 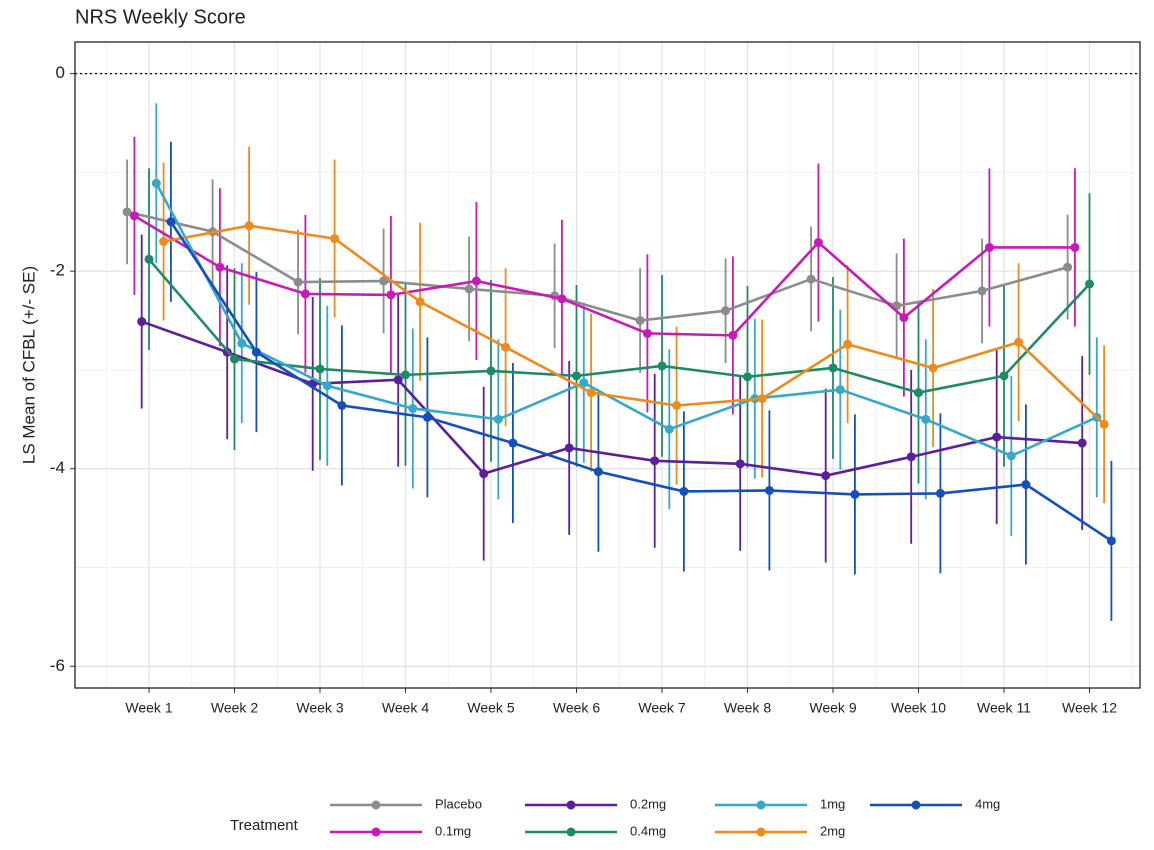 What do you see at coordinates (458, 803) in the screenshot?
I see `legend-label: Placebo` at bounding box center [458, 803].